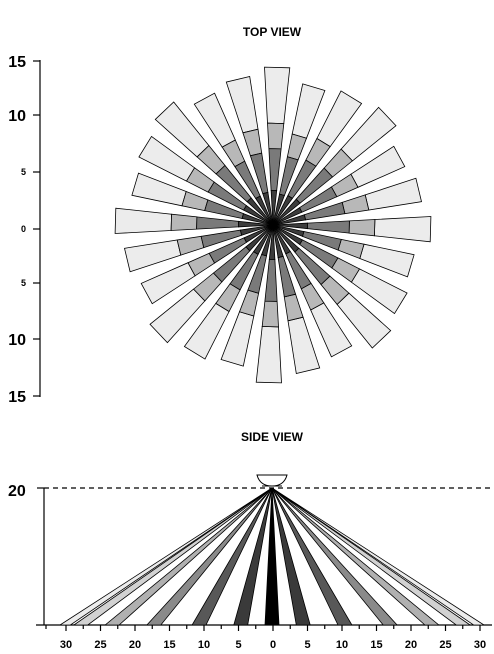  I want to click on mount-height-label: 20, so click(17, 491).